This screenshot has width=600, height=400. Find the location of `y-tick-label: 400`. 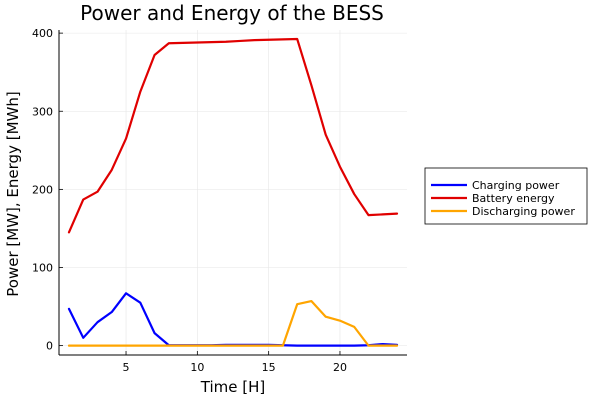

y-tick-label: 400 is located at coordinates (42, 33).